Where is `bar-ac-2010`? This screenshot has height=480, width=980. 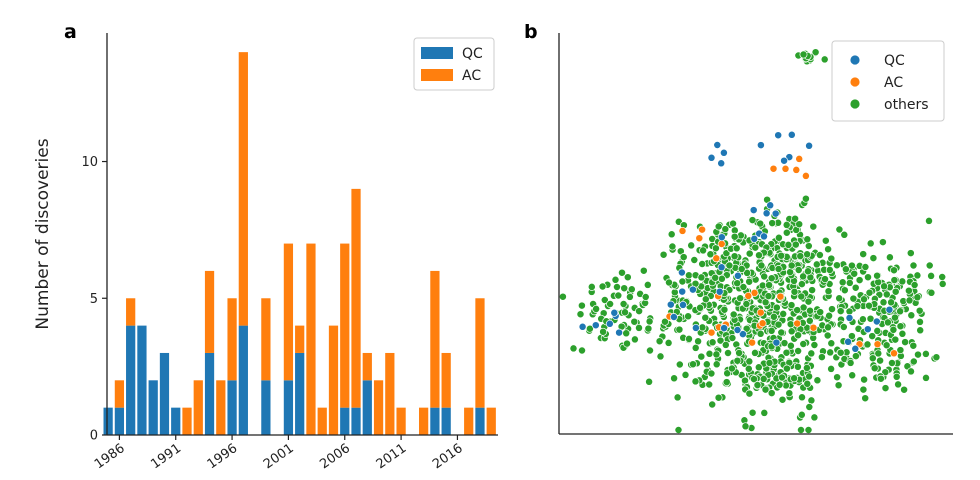
bar-ac-2010 is located at coordinates (390, 393).